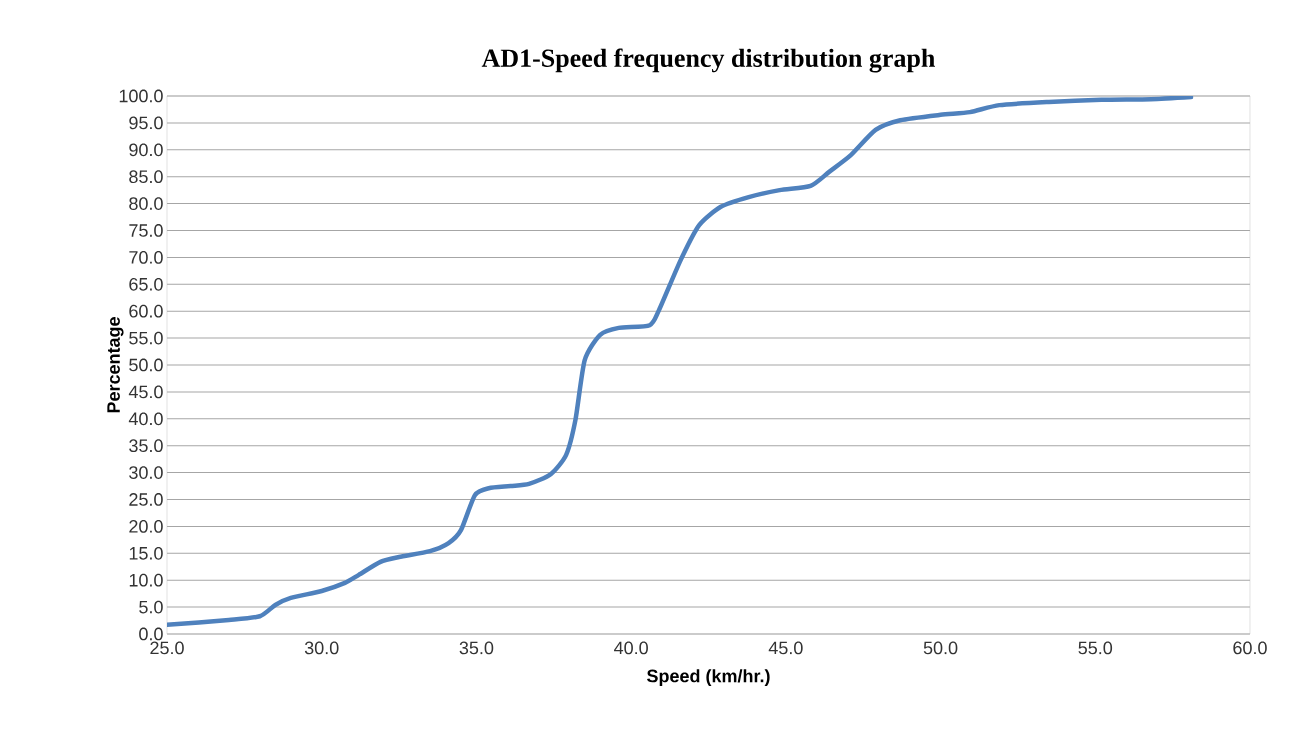 This screenshot has height=756, width=1304. I want to click on y-tick-label: 25.0, so click(146, 499).